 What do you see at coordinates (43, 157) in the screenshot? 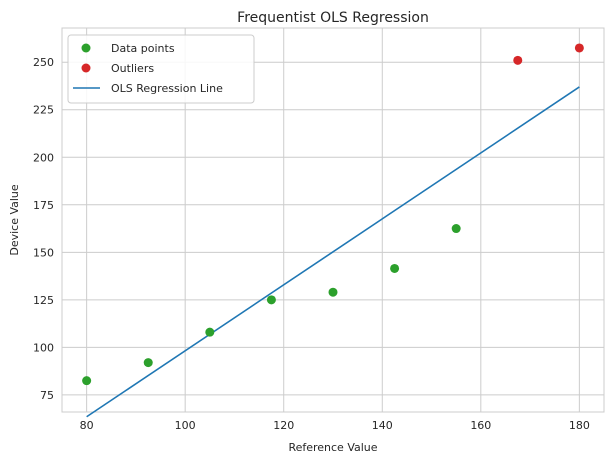
I see `y-tick-label: 200` at bounding box center [43, 157].